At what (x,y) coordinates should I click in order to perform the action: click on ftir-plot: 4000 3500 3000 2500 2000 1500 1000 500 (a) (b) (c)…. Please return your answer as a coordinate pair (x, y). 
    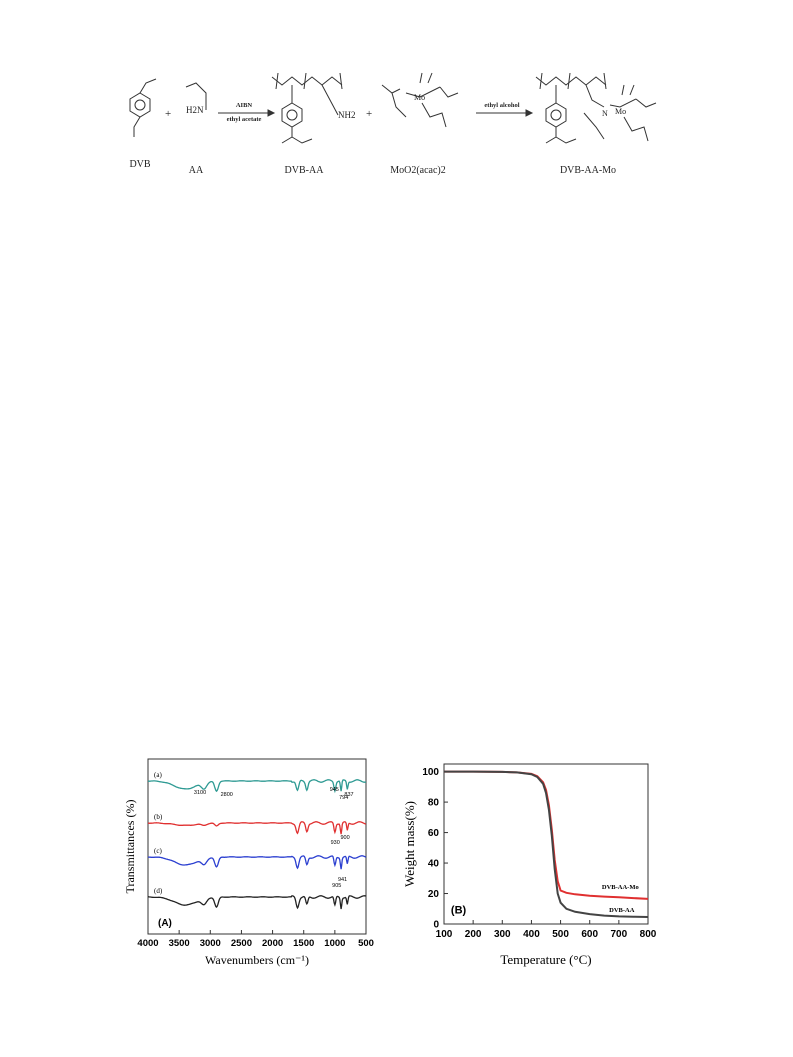
    Looking at the image, I should click on (248, 862).